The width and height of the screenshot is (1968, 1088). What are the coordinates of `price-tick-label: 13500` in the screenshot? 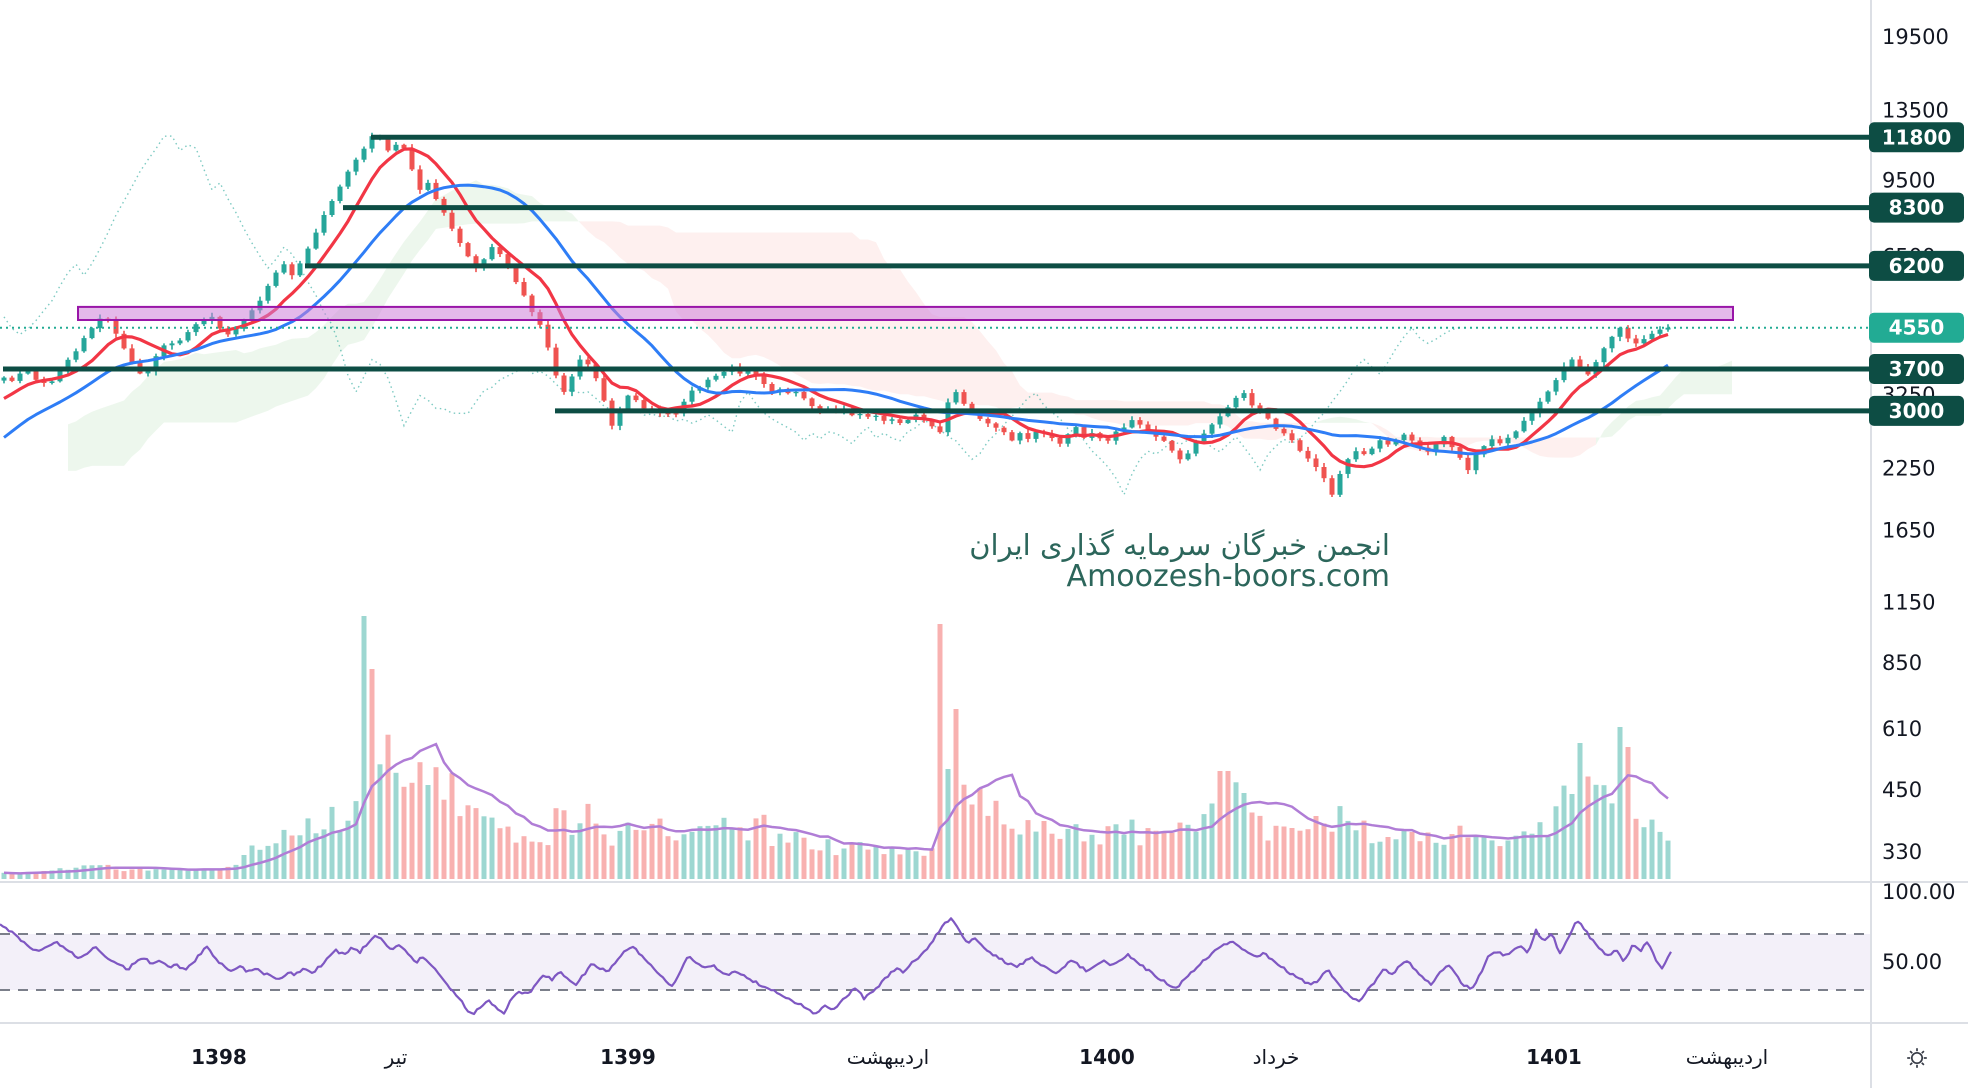 It's located at (1915, 110).